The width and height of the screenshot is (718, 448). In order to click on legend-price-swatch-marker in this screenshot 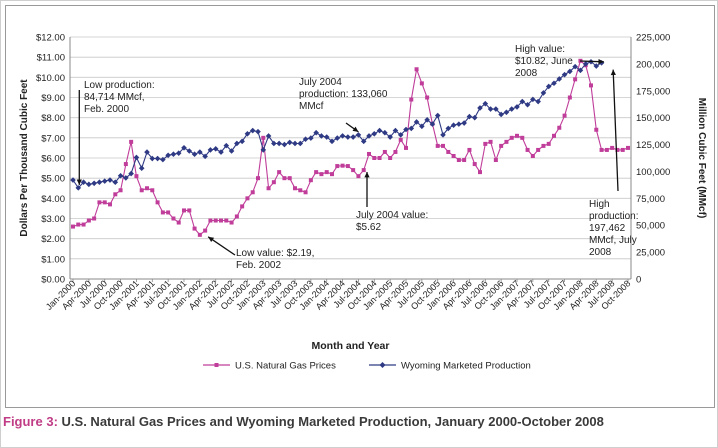, I will do `click(216, 365)`.